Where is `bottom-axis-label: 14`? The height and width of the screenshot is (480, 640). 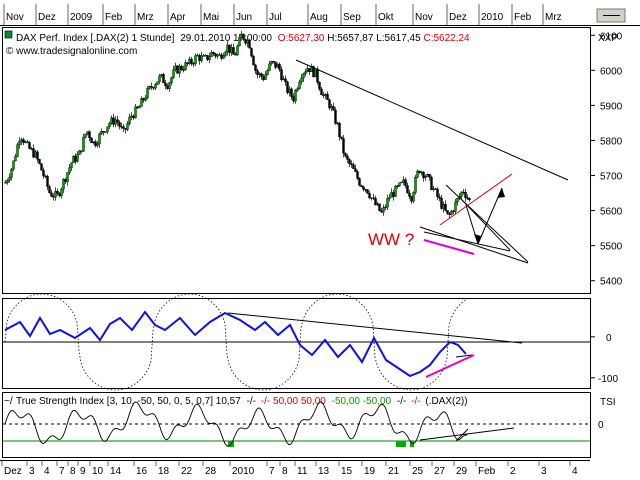
bottom-axis-label: 14 is located at coordinates (116, 471).